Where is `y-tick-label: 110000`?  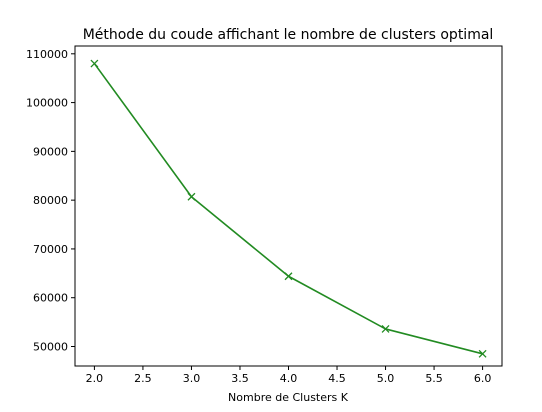
y-tick-label: 110000 is located at coordinates (47, 54).